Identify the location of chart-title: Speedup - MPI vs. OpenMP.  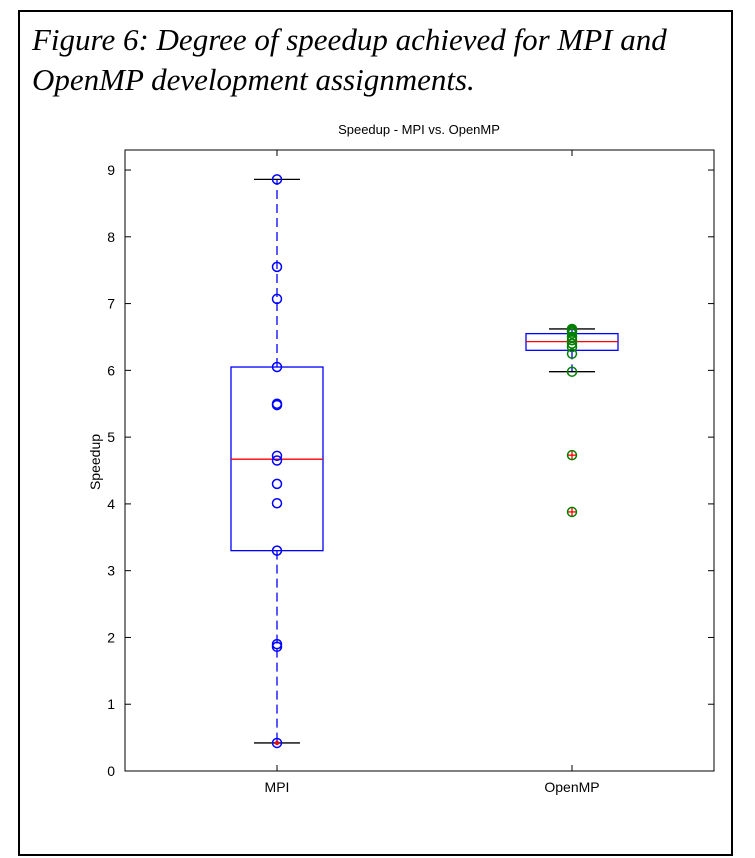
(419, 129).